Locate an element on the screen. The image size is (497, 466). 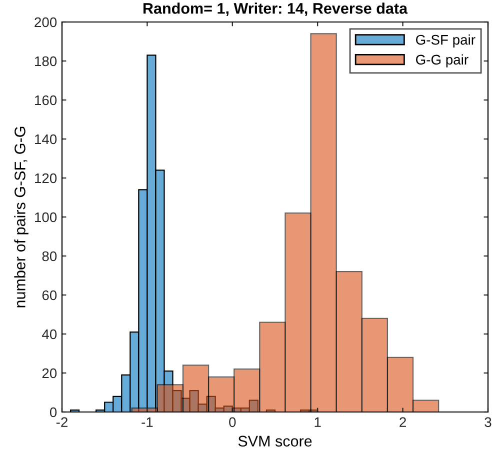
y-tick-label: 60 is located at coordinates (49, 295).